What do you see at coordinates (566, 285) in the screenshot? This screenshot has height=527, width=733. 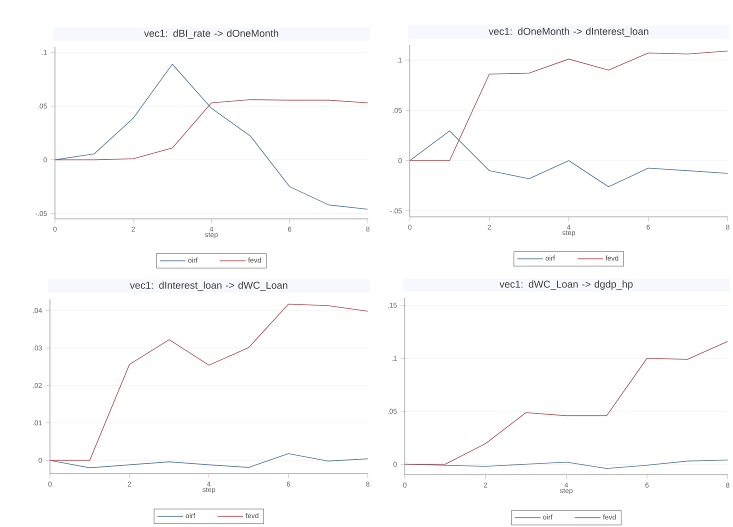 I see `chart-title: vec1: dWC_Loan -> dgdp_hp` at bounding box center [566, 285].